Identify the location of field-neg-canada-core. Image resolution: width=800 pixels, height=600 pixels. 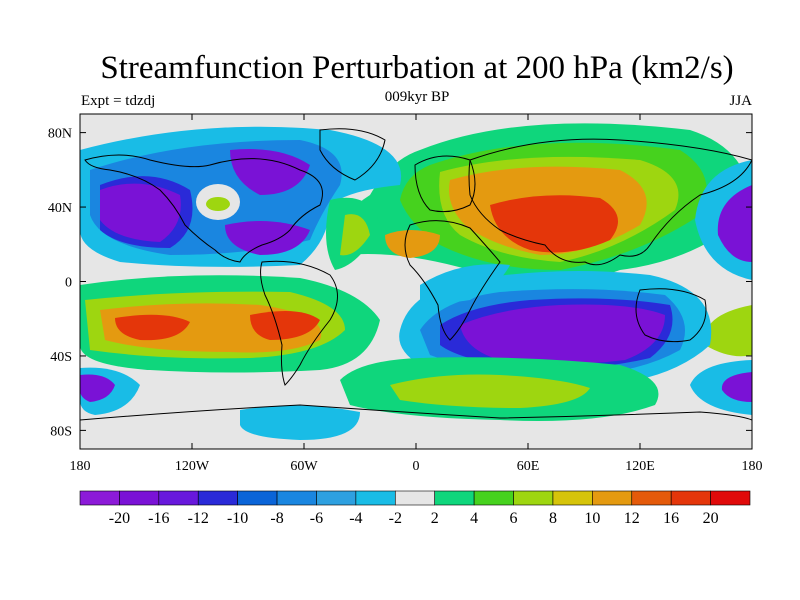
(270, 172).